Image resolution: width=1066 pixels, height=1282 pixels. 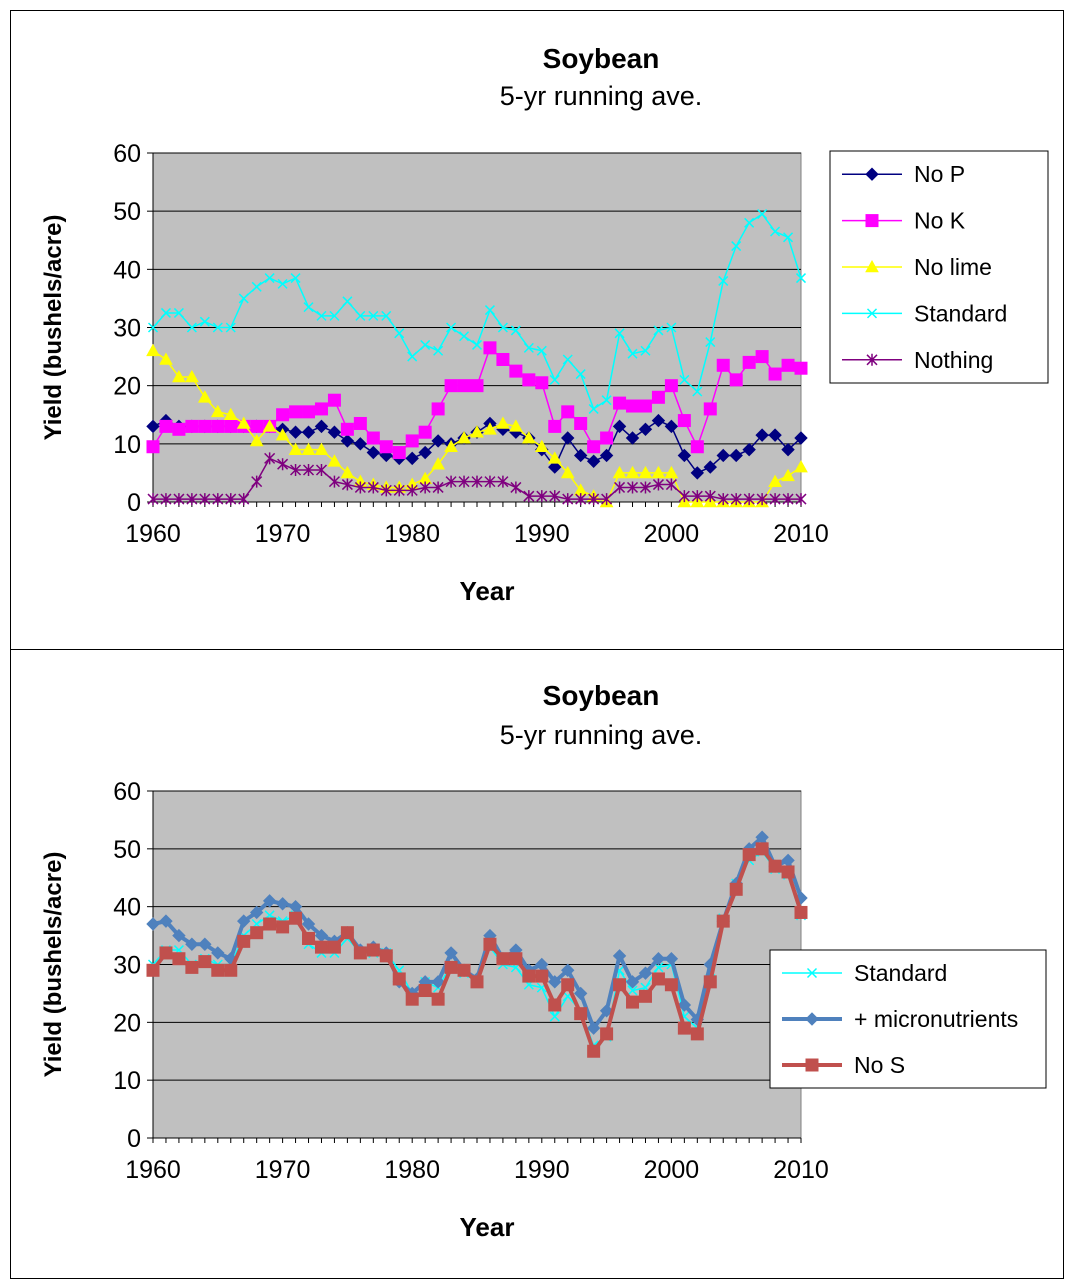 What do you see at coordinates (879, 1065) in the screenshot?
I see `legend-label-no-s: No S` at bounding box center [879, 1065].